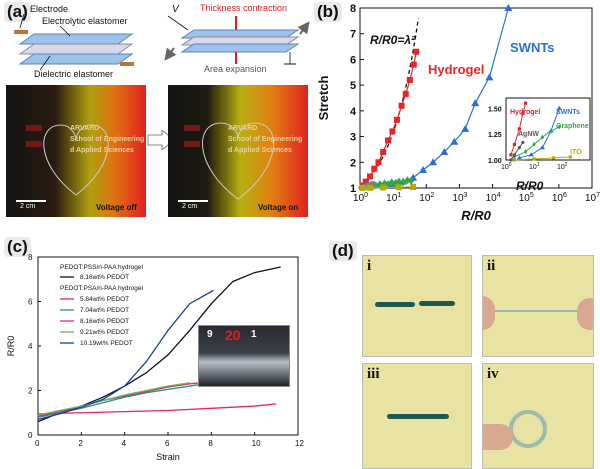  What do you see at coordinates (17, 247) in the screenshot?
I see `panel-c-label: (c)` at bounding box center [17, 247].